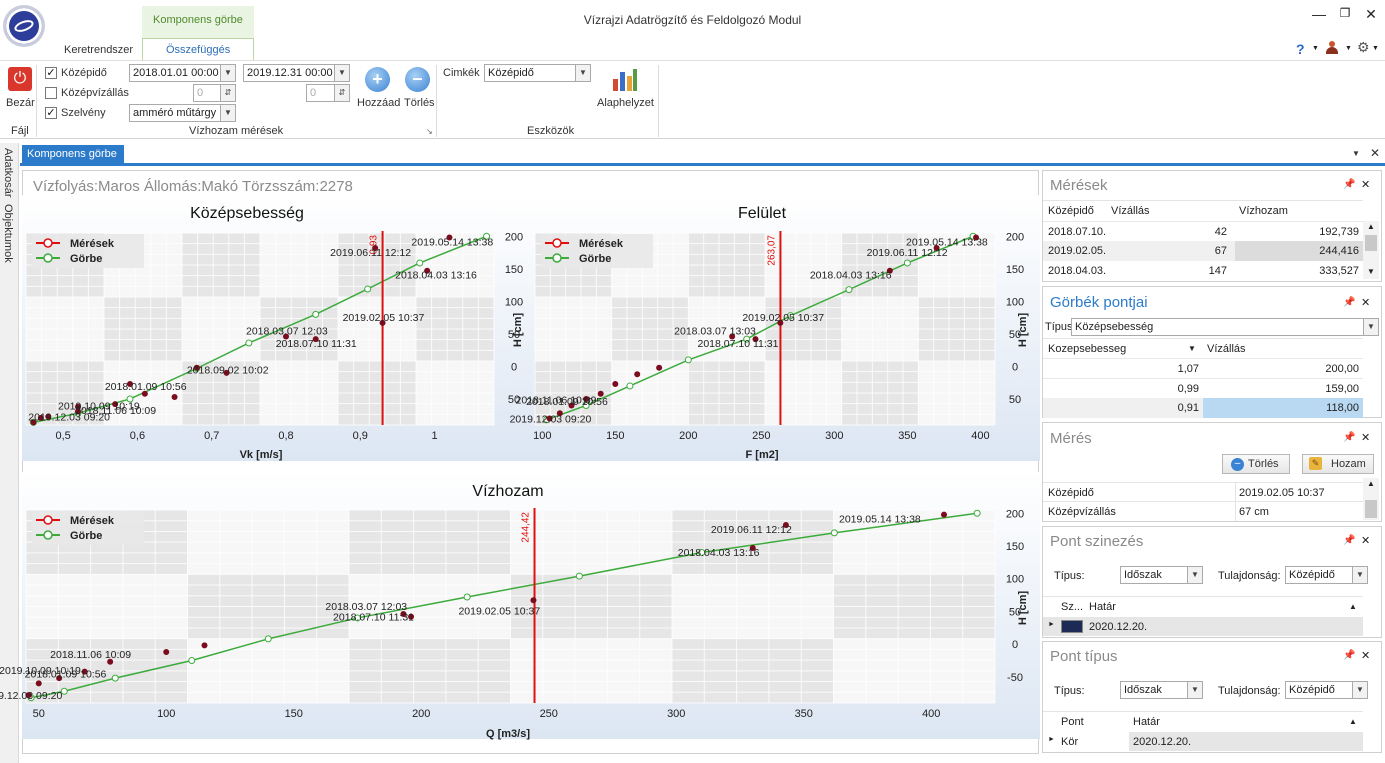  I want to click on alaphelyzet-button: Alaphelyzet, so click(625, 103).